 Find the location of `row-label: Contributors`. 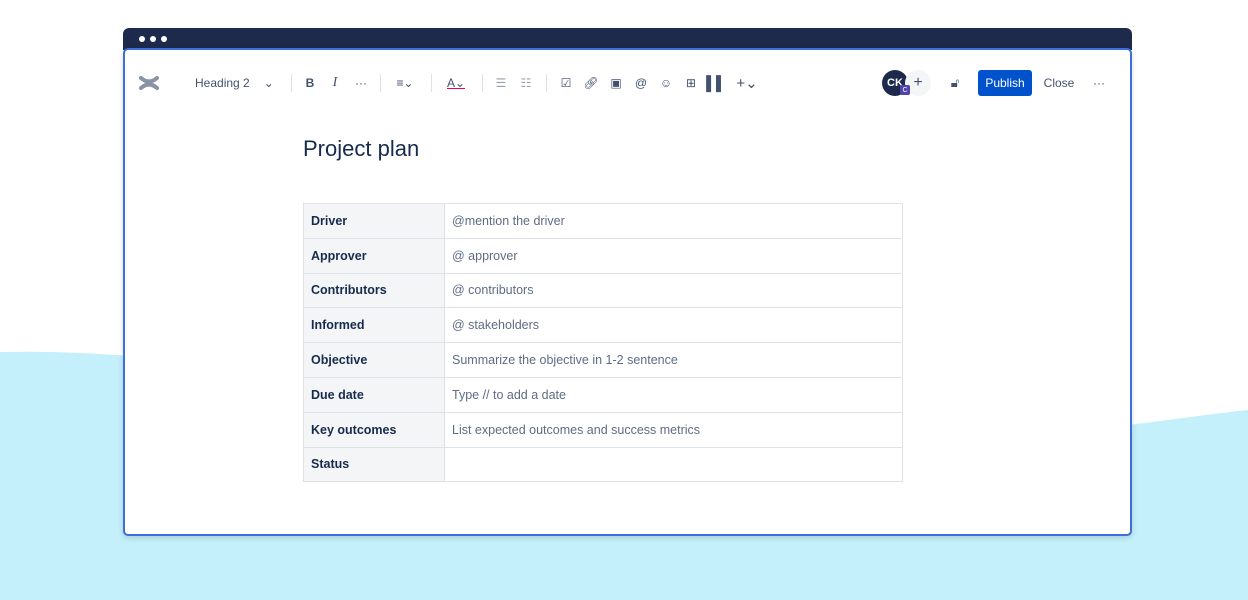

row-label: Contributors is located at coordinates (374, 290).